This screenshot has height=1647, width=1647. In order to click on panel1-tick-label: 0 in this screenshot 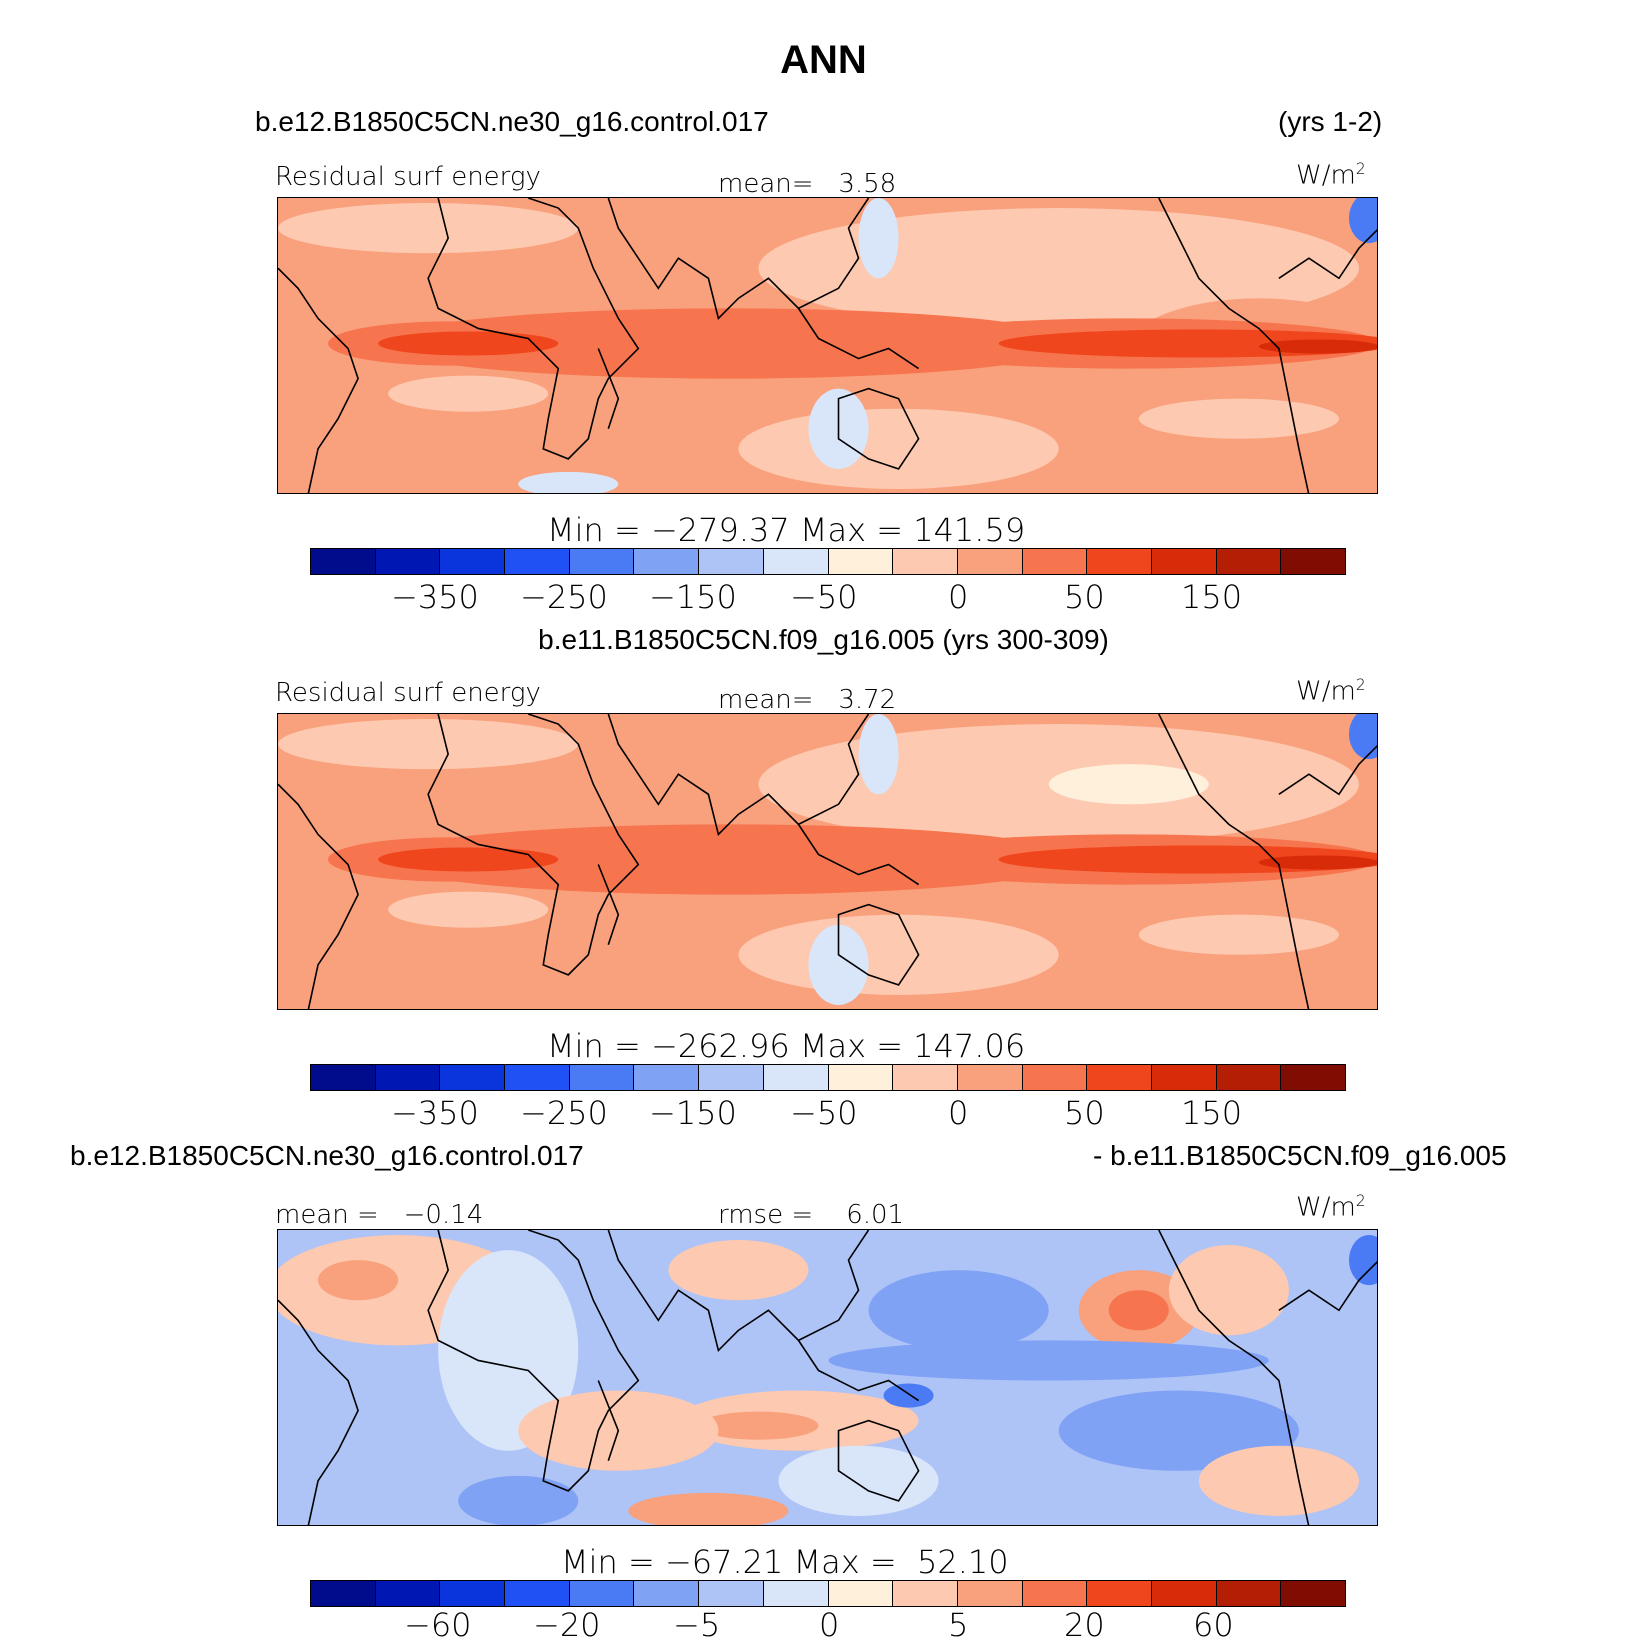, I will do `click(958, 597)`.